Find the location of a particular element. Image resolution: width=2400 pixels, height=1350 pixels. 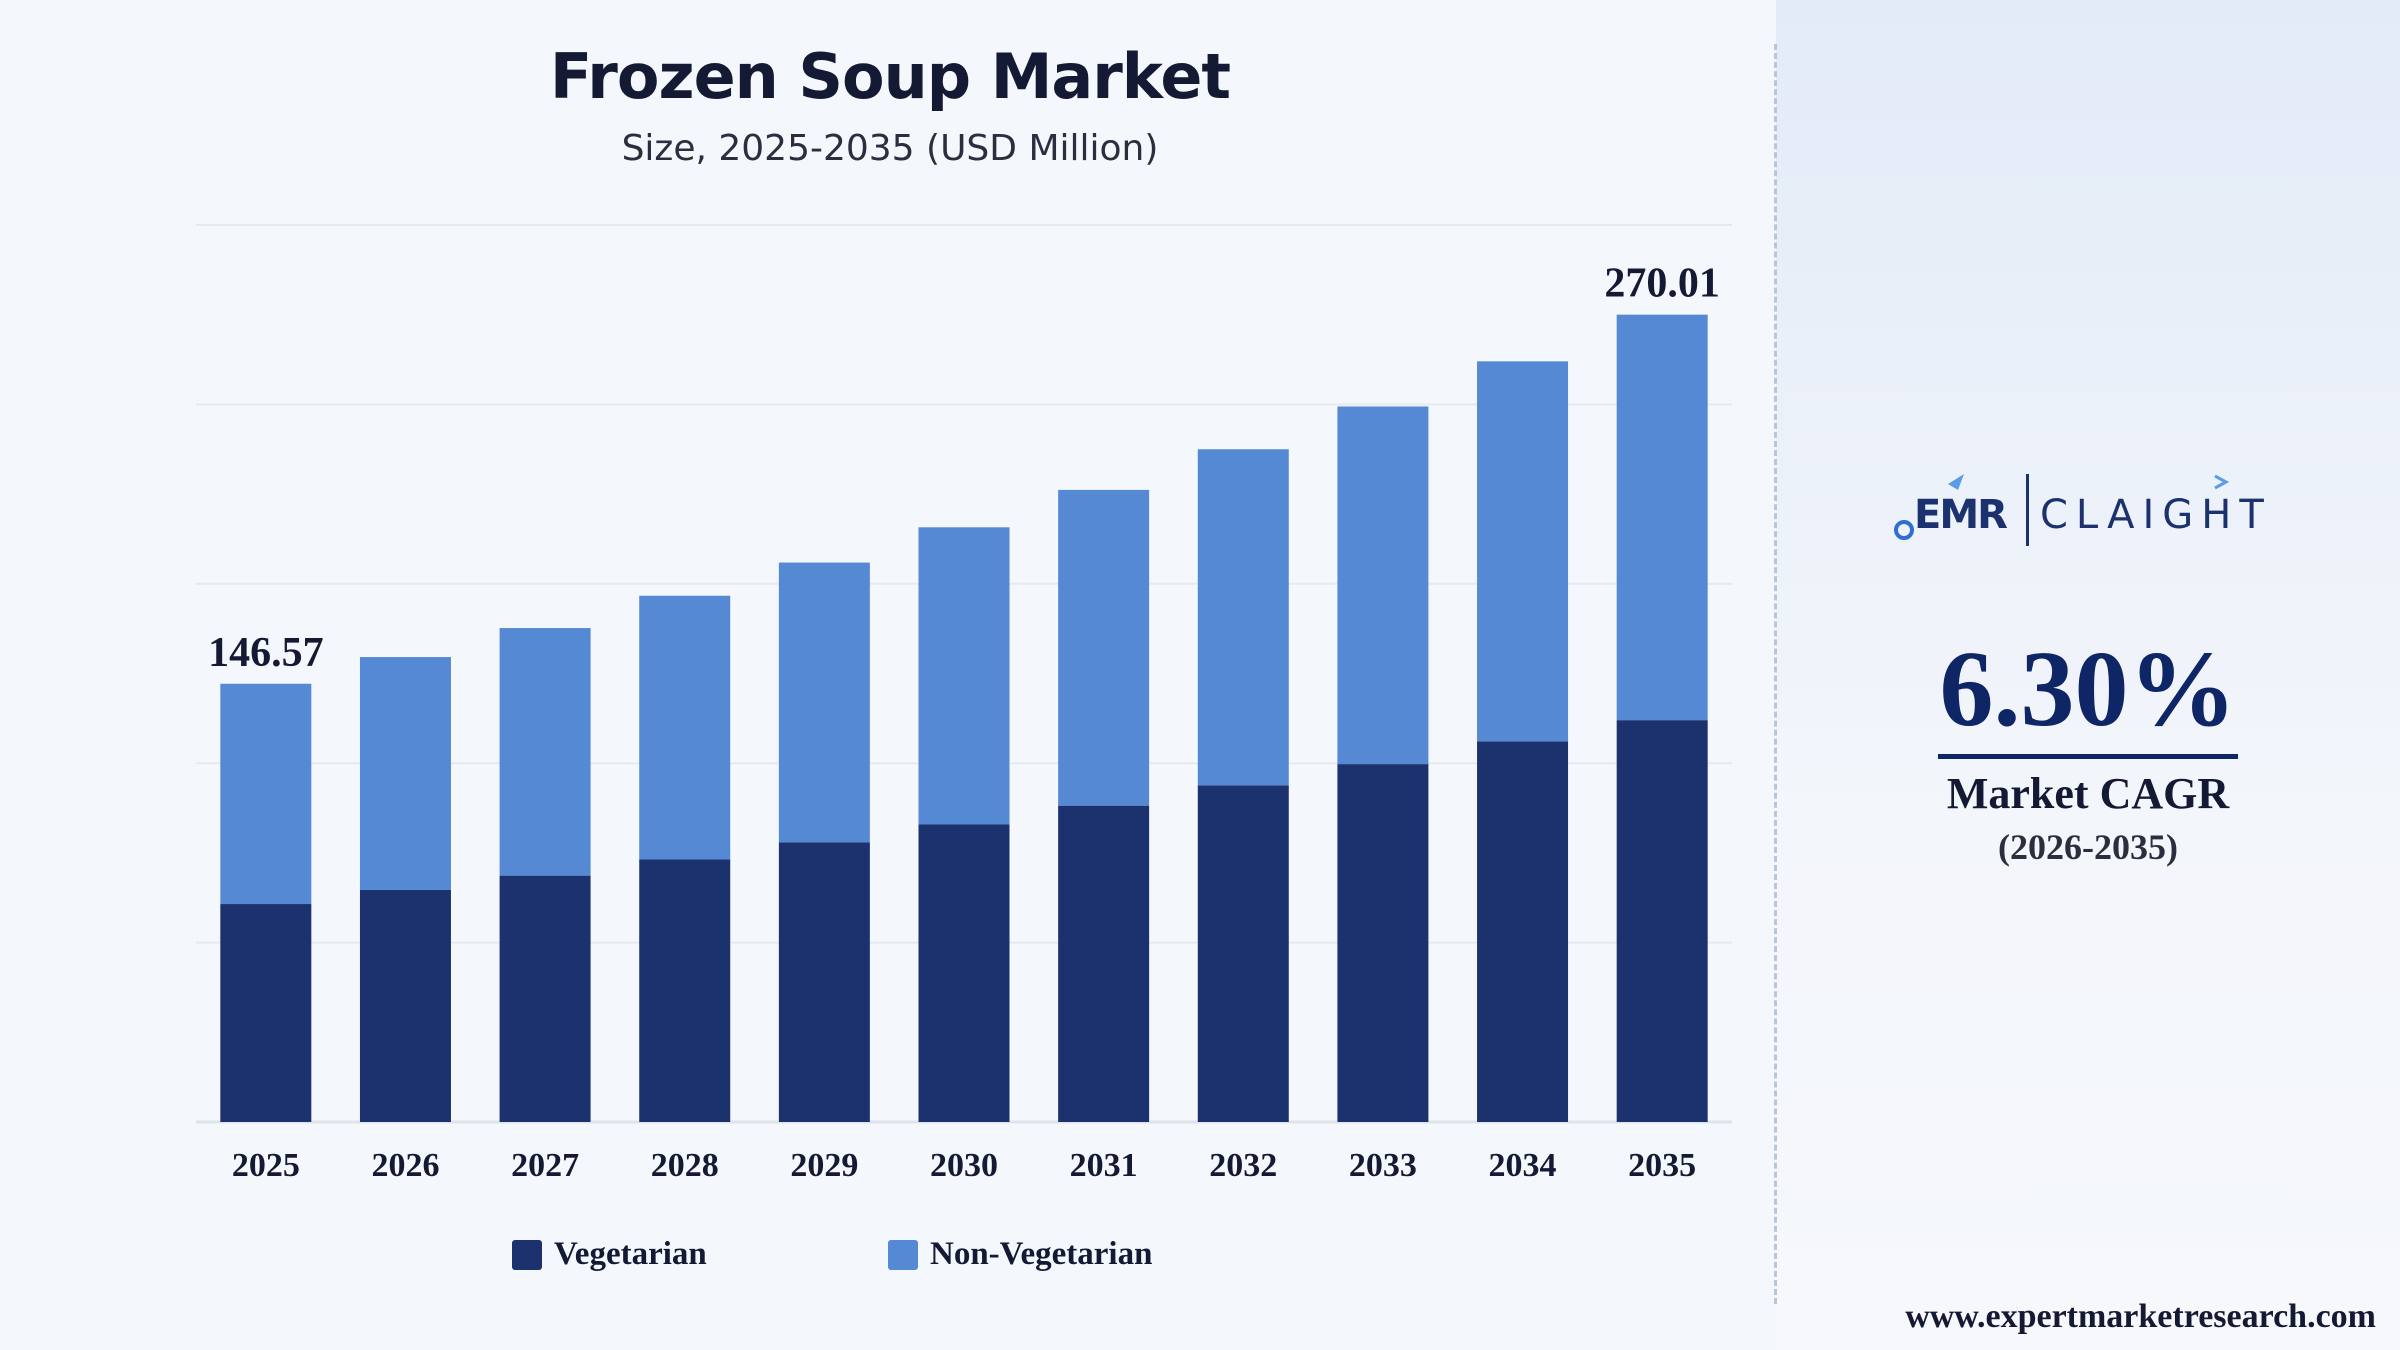

bar-non-vegetarian-2025 is located at coordinates (266, 794).